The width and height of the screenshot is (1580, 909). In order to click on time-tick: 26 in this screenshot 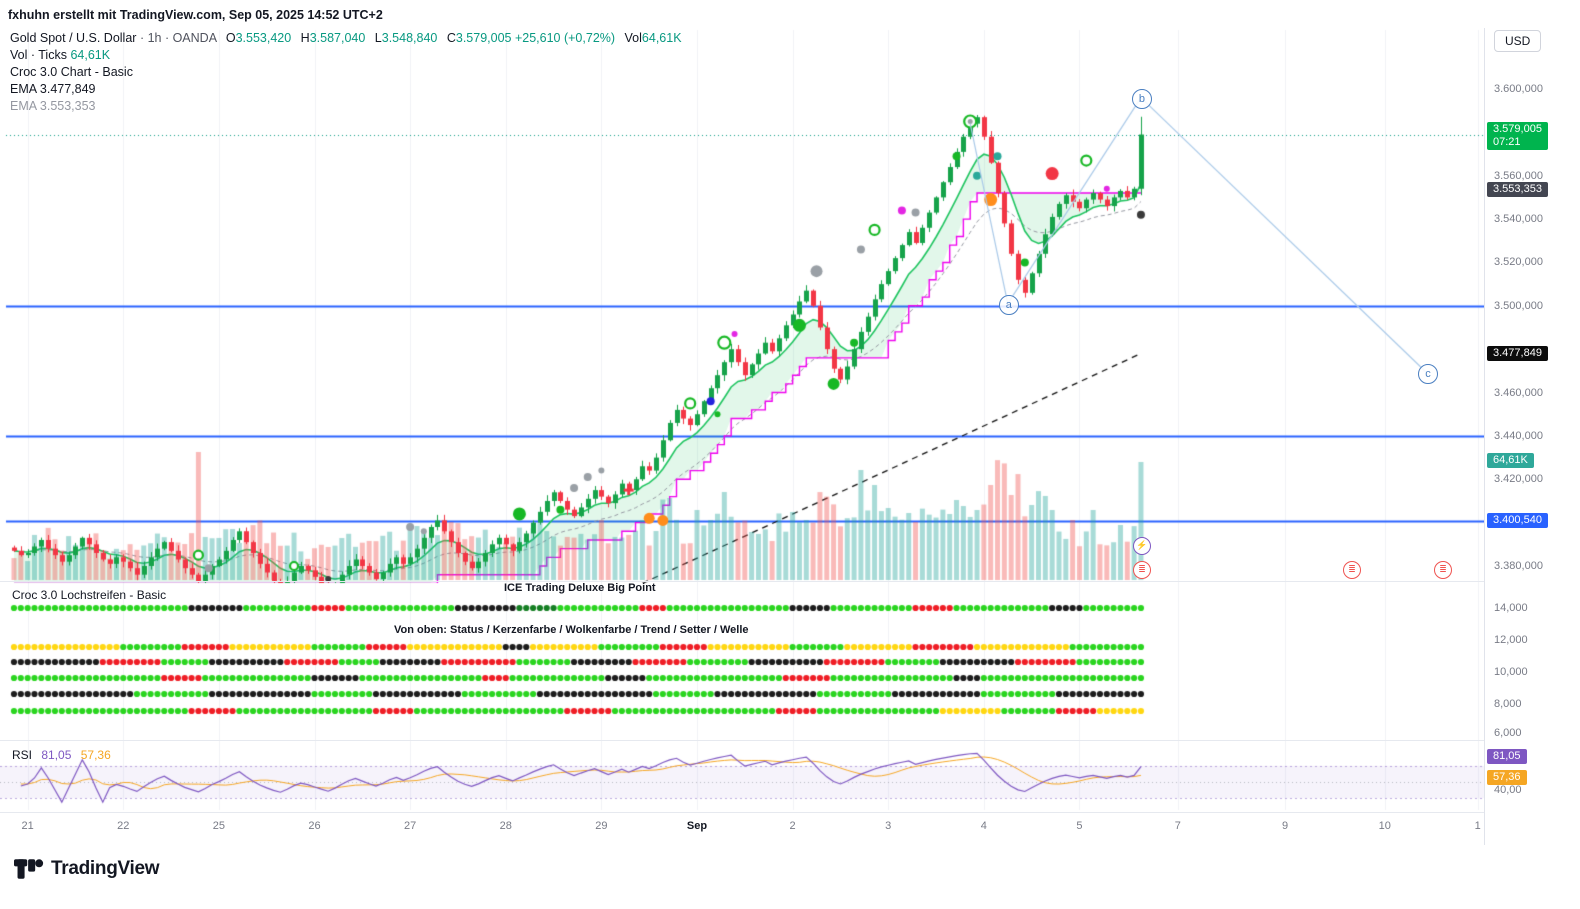, I will do `click(314, 826)`.